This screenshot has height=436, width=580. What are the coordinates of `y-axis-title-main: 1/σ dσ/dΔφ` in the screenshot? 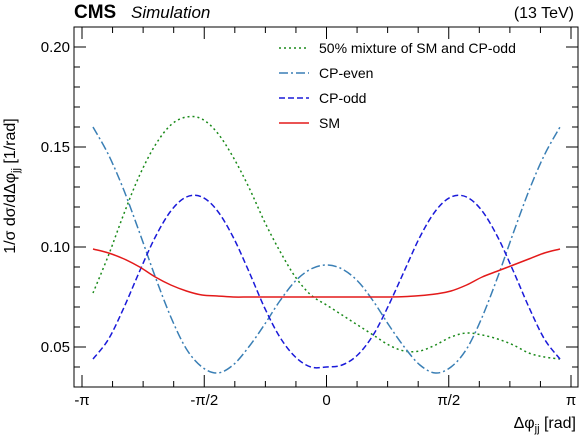 It's located at (10, 213).